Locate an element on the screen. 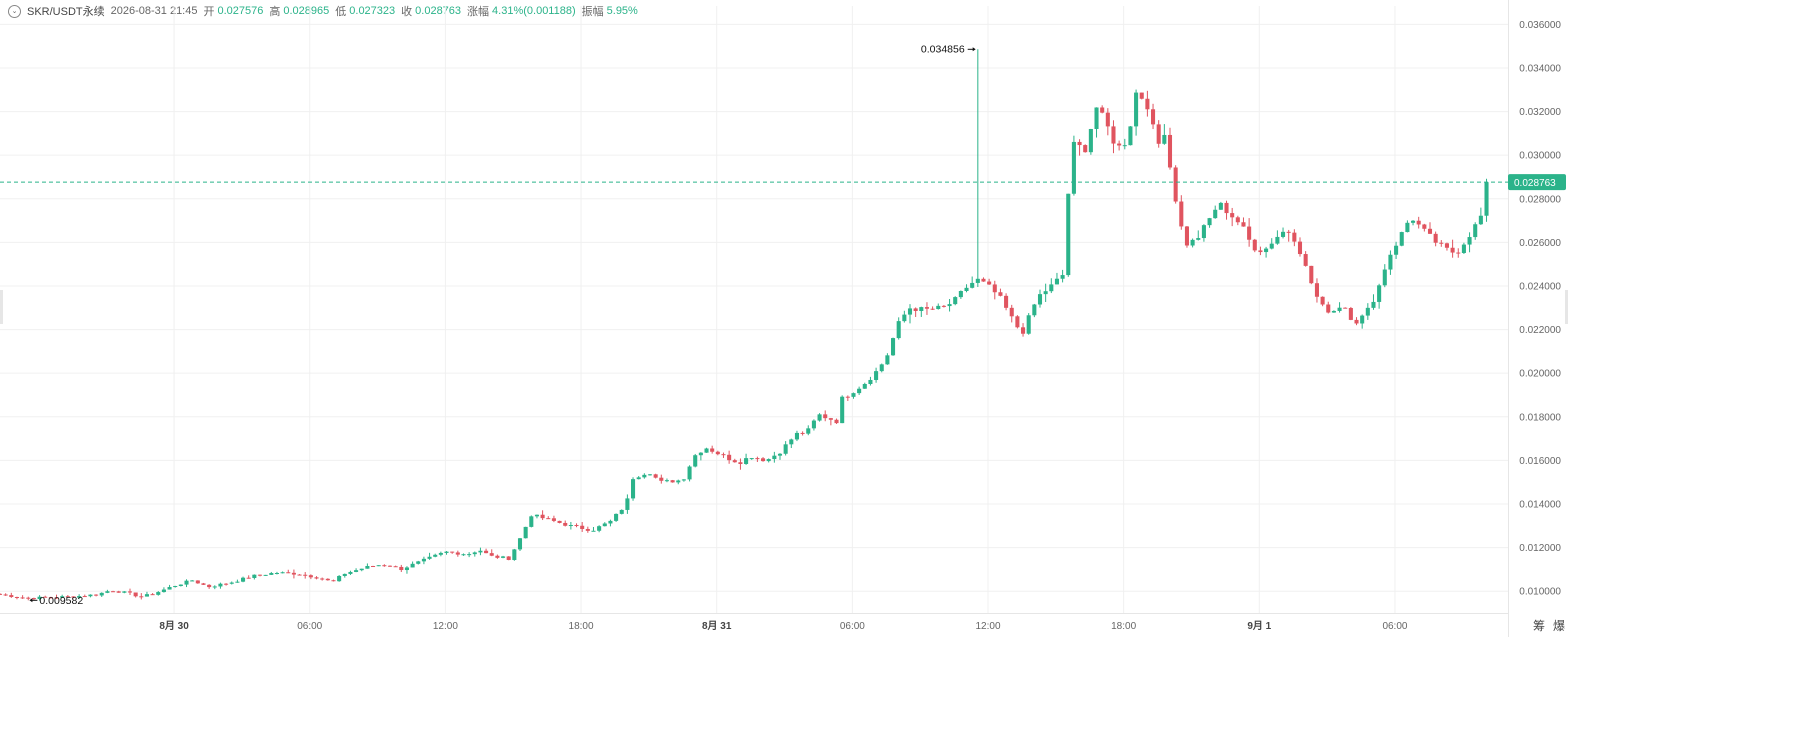 Image resolution: width=1799 pixels, height=731 pixels. y-tick-label: 0.020000 is located at coordinates (1540, 374).